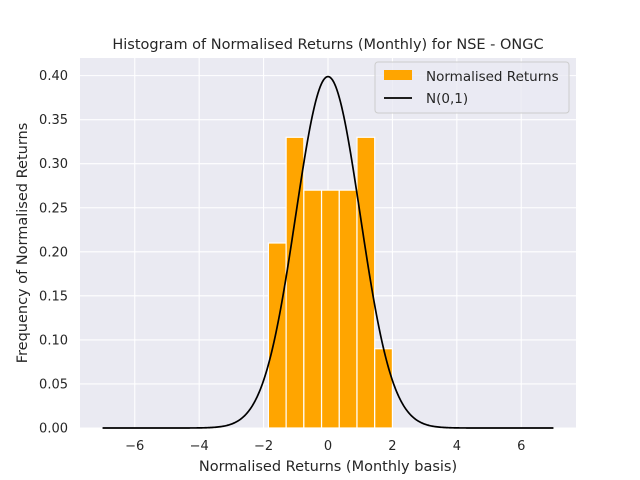 This screenshot has width=640, height=480. I want to click on x-axis-title: Normalised Returns (Monthly basis), so click(328, 467).